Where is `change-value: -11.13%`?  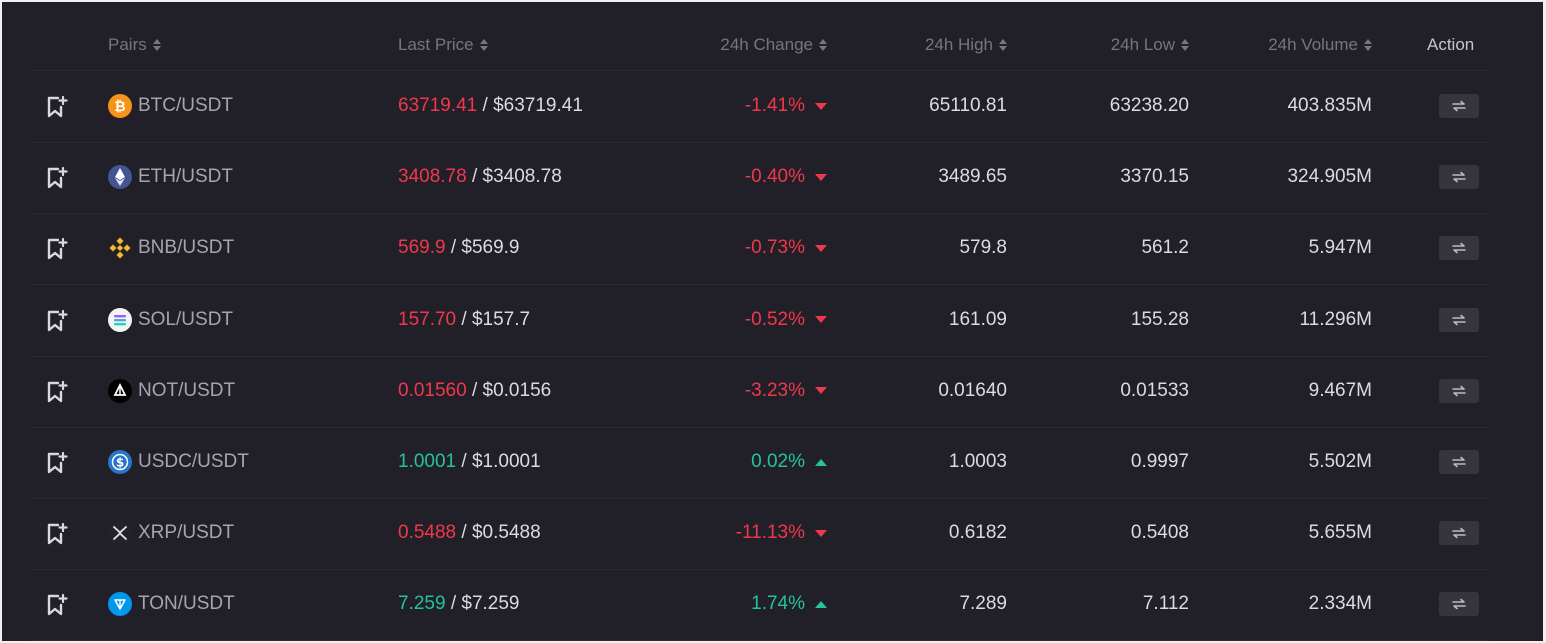
change-value: -11.13% is located at coordinates (770, 533).